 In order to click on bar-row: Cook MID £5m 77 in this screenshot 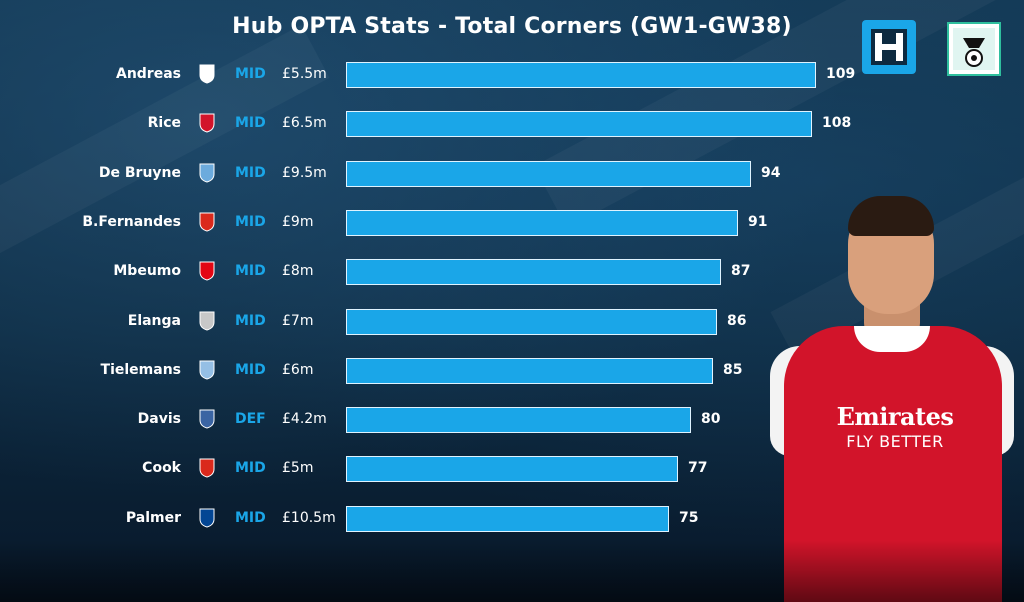, I will do `click(450, 470)`.